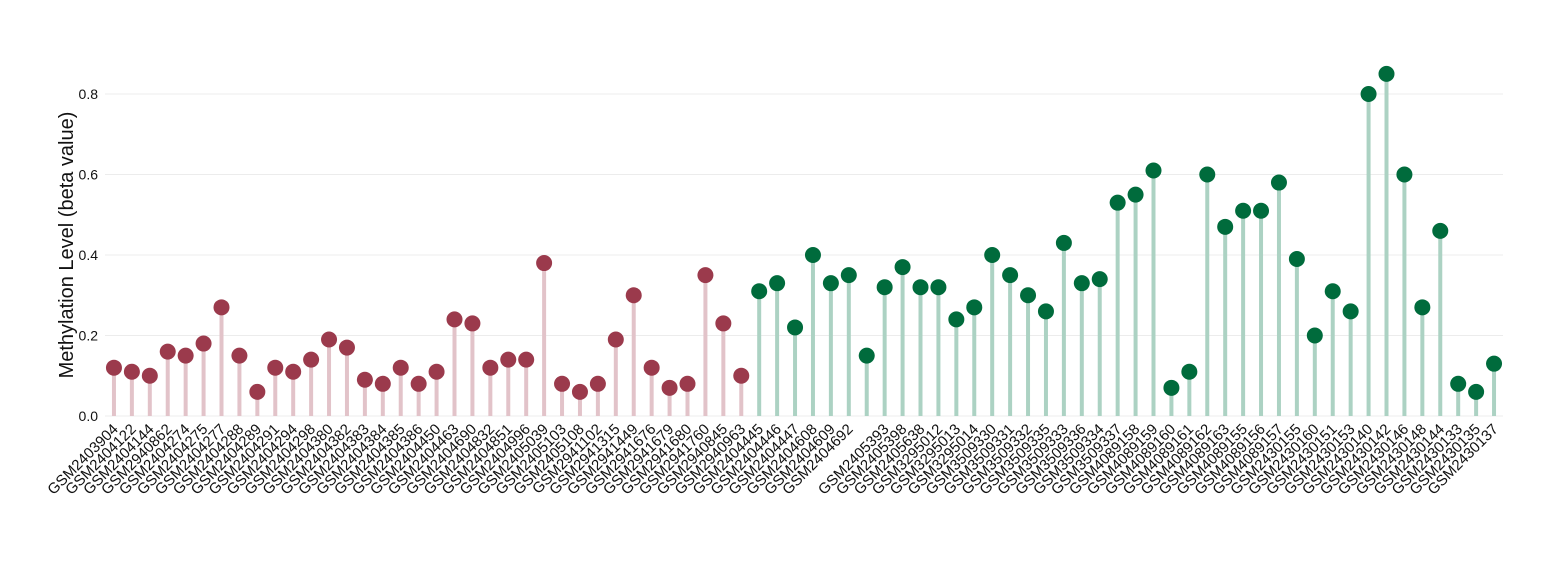 The height and width of the screenshot is (585, 1560). I want to click on y-axis-label: Methylation Level (beta value), so click(67, 245).